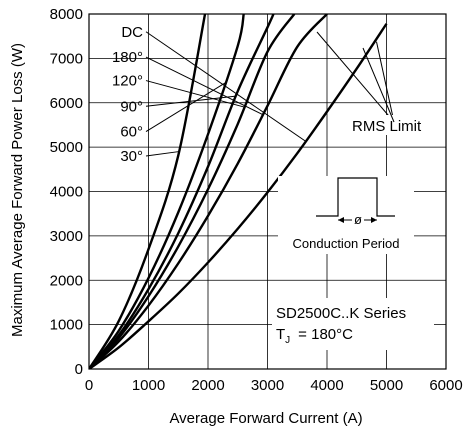 Image resolution: width=469 pixels, height=435 pixels. Describe the element at coordinates (287, 340) in the screenshot. I see `tj-subscript: J` at that location.